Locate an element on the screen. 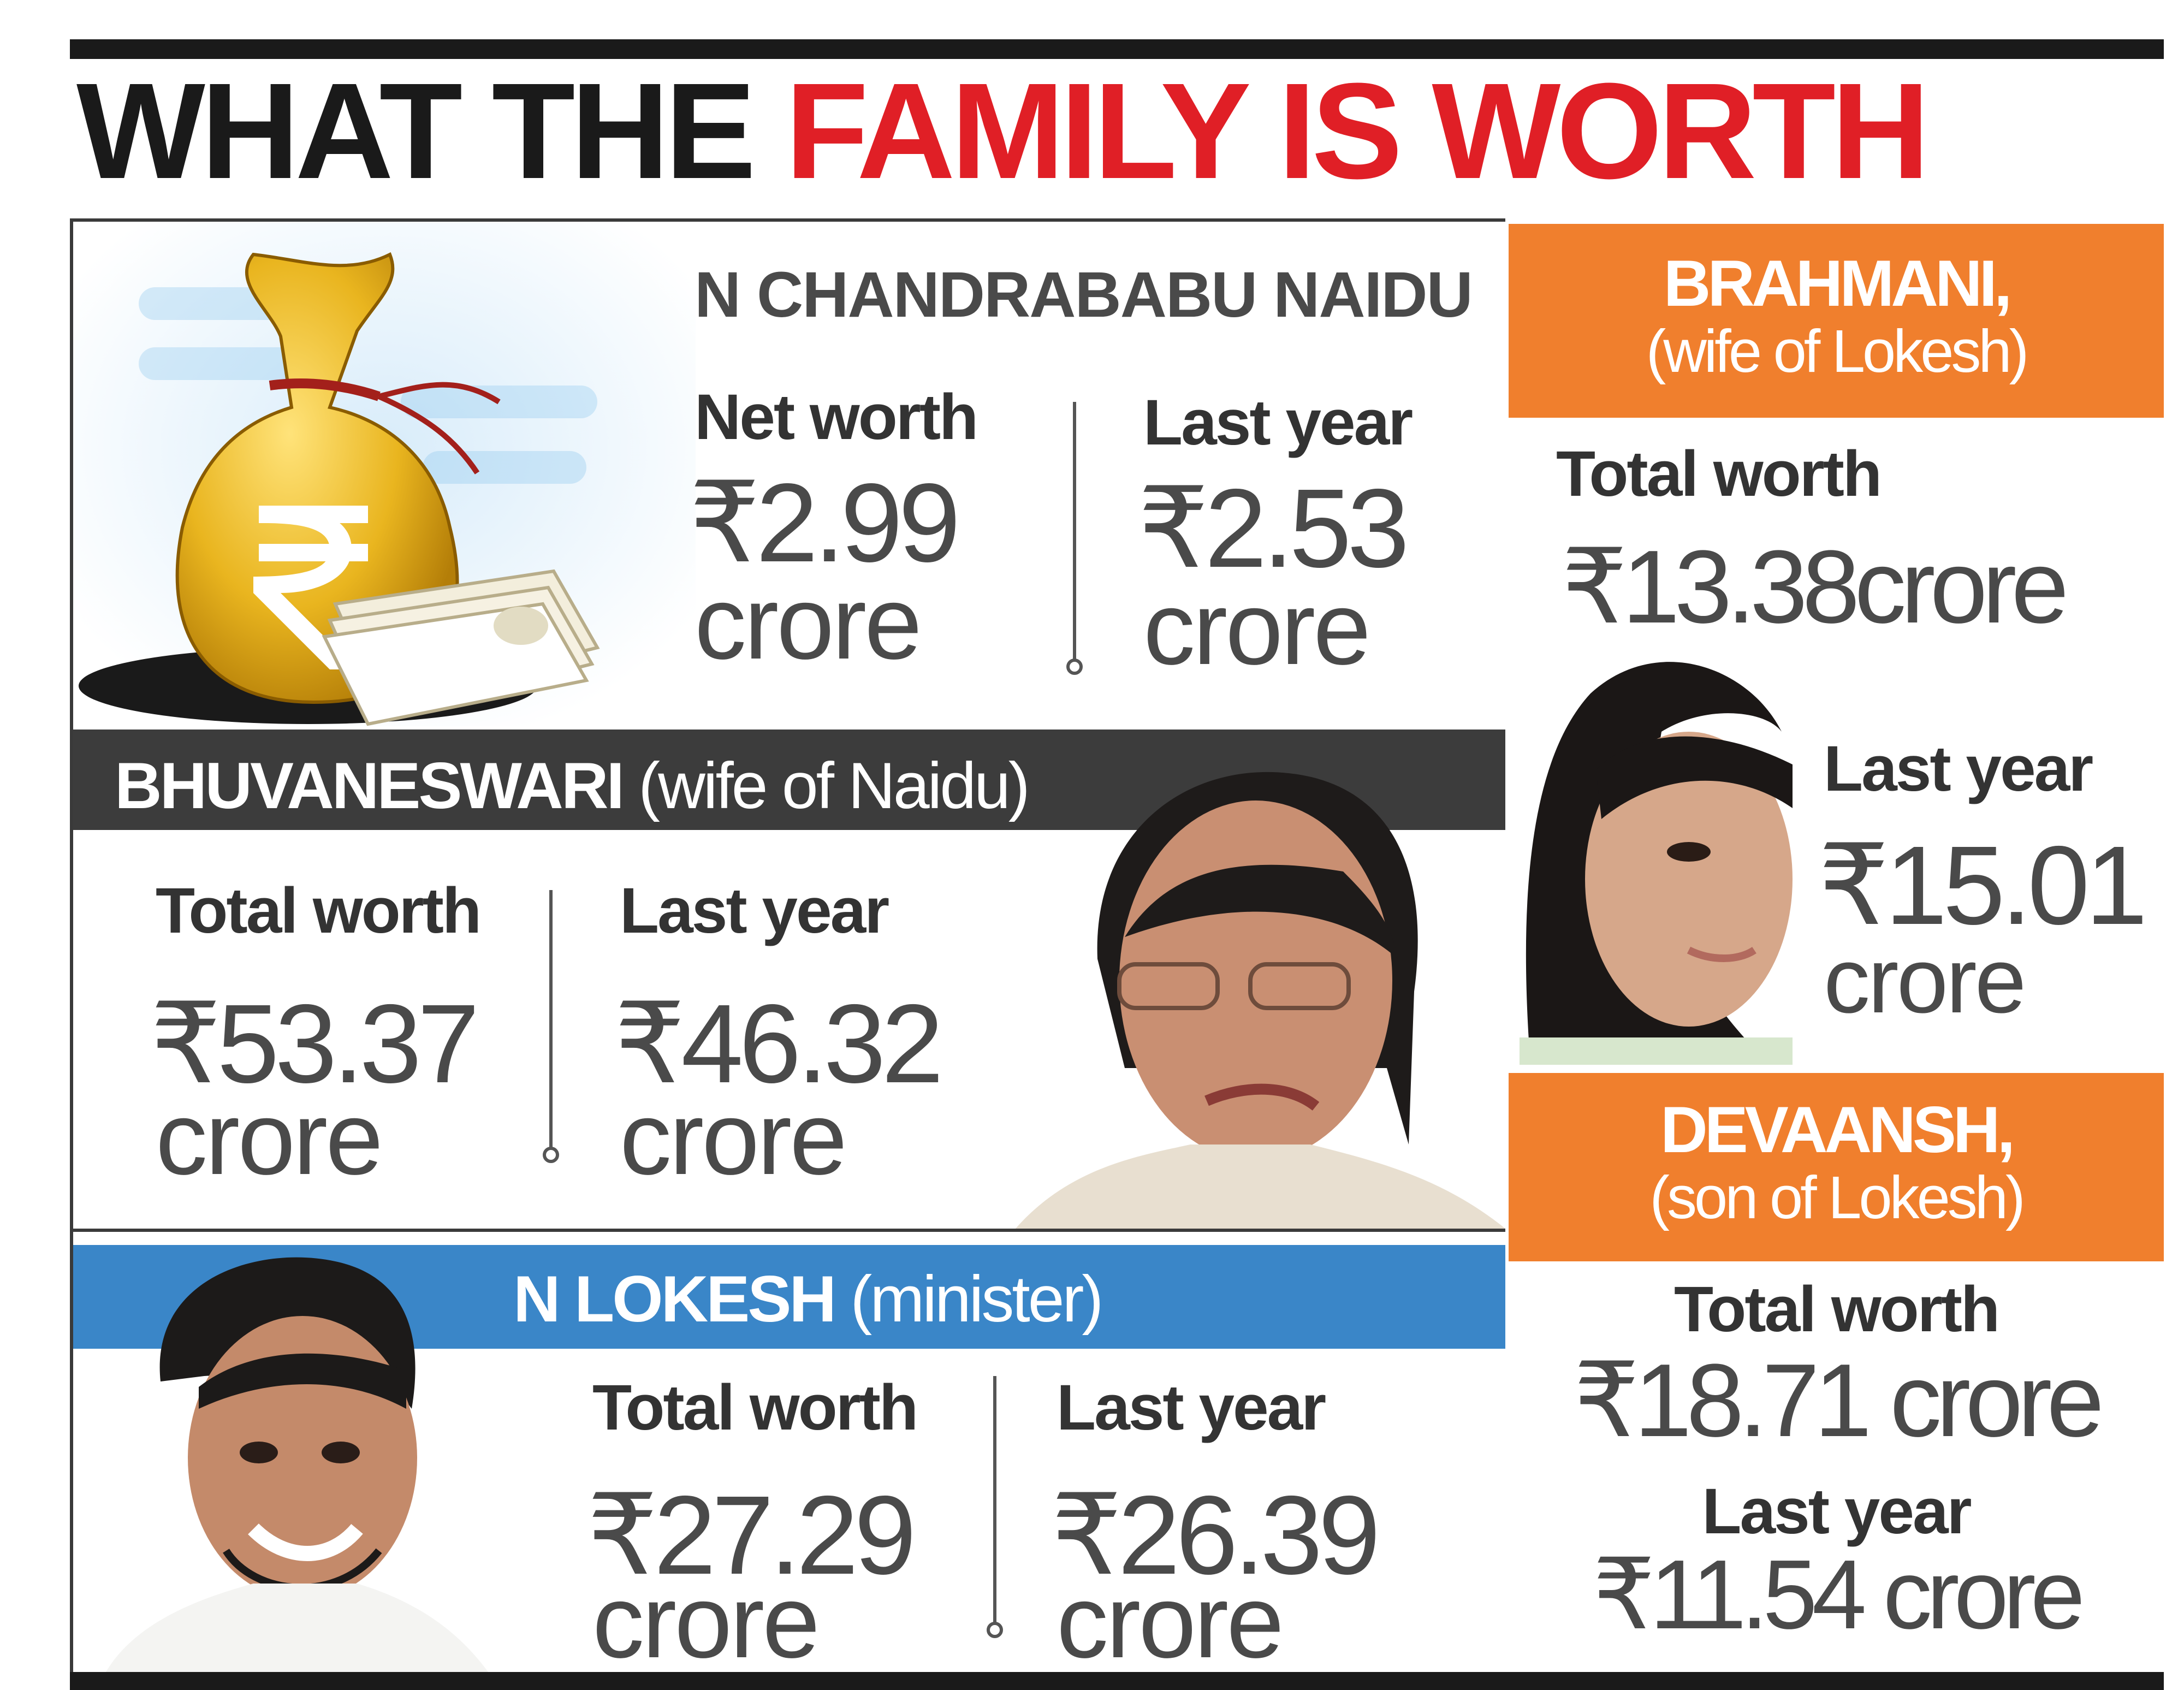 Image resolution: width=2184 pixels, height=1690 pixels. brahmani-current-label: Total worth is located at coordinates (1719, 474).